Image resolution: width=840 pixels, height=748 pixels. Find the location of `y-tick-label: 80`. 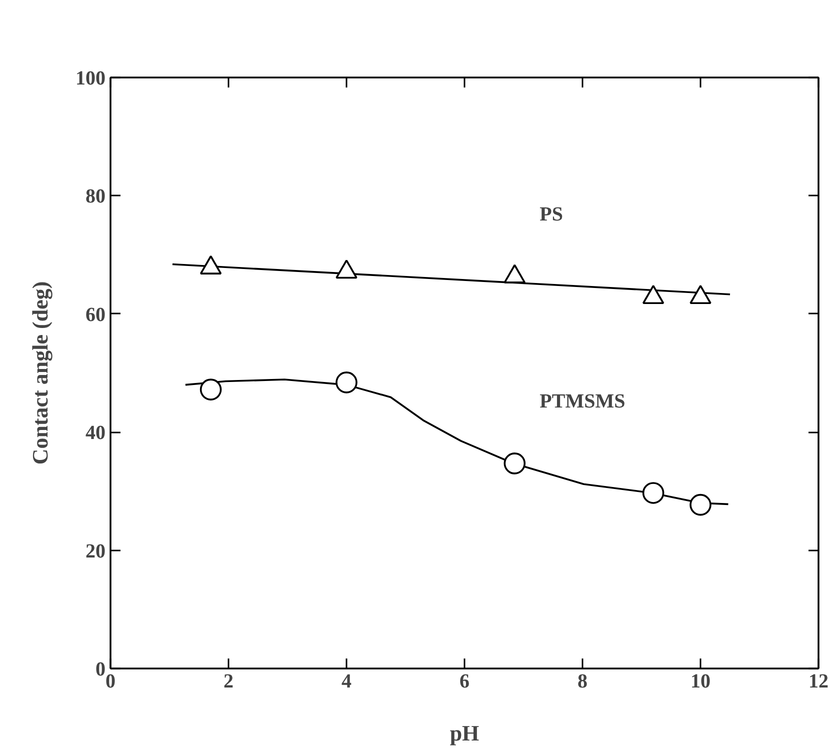

y-tick-label: 80 is located at coordinates (96, 197).